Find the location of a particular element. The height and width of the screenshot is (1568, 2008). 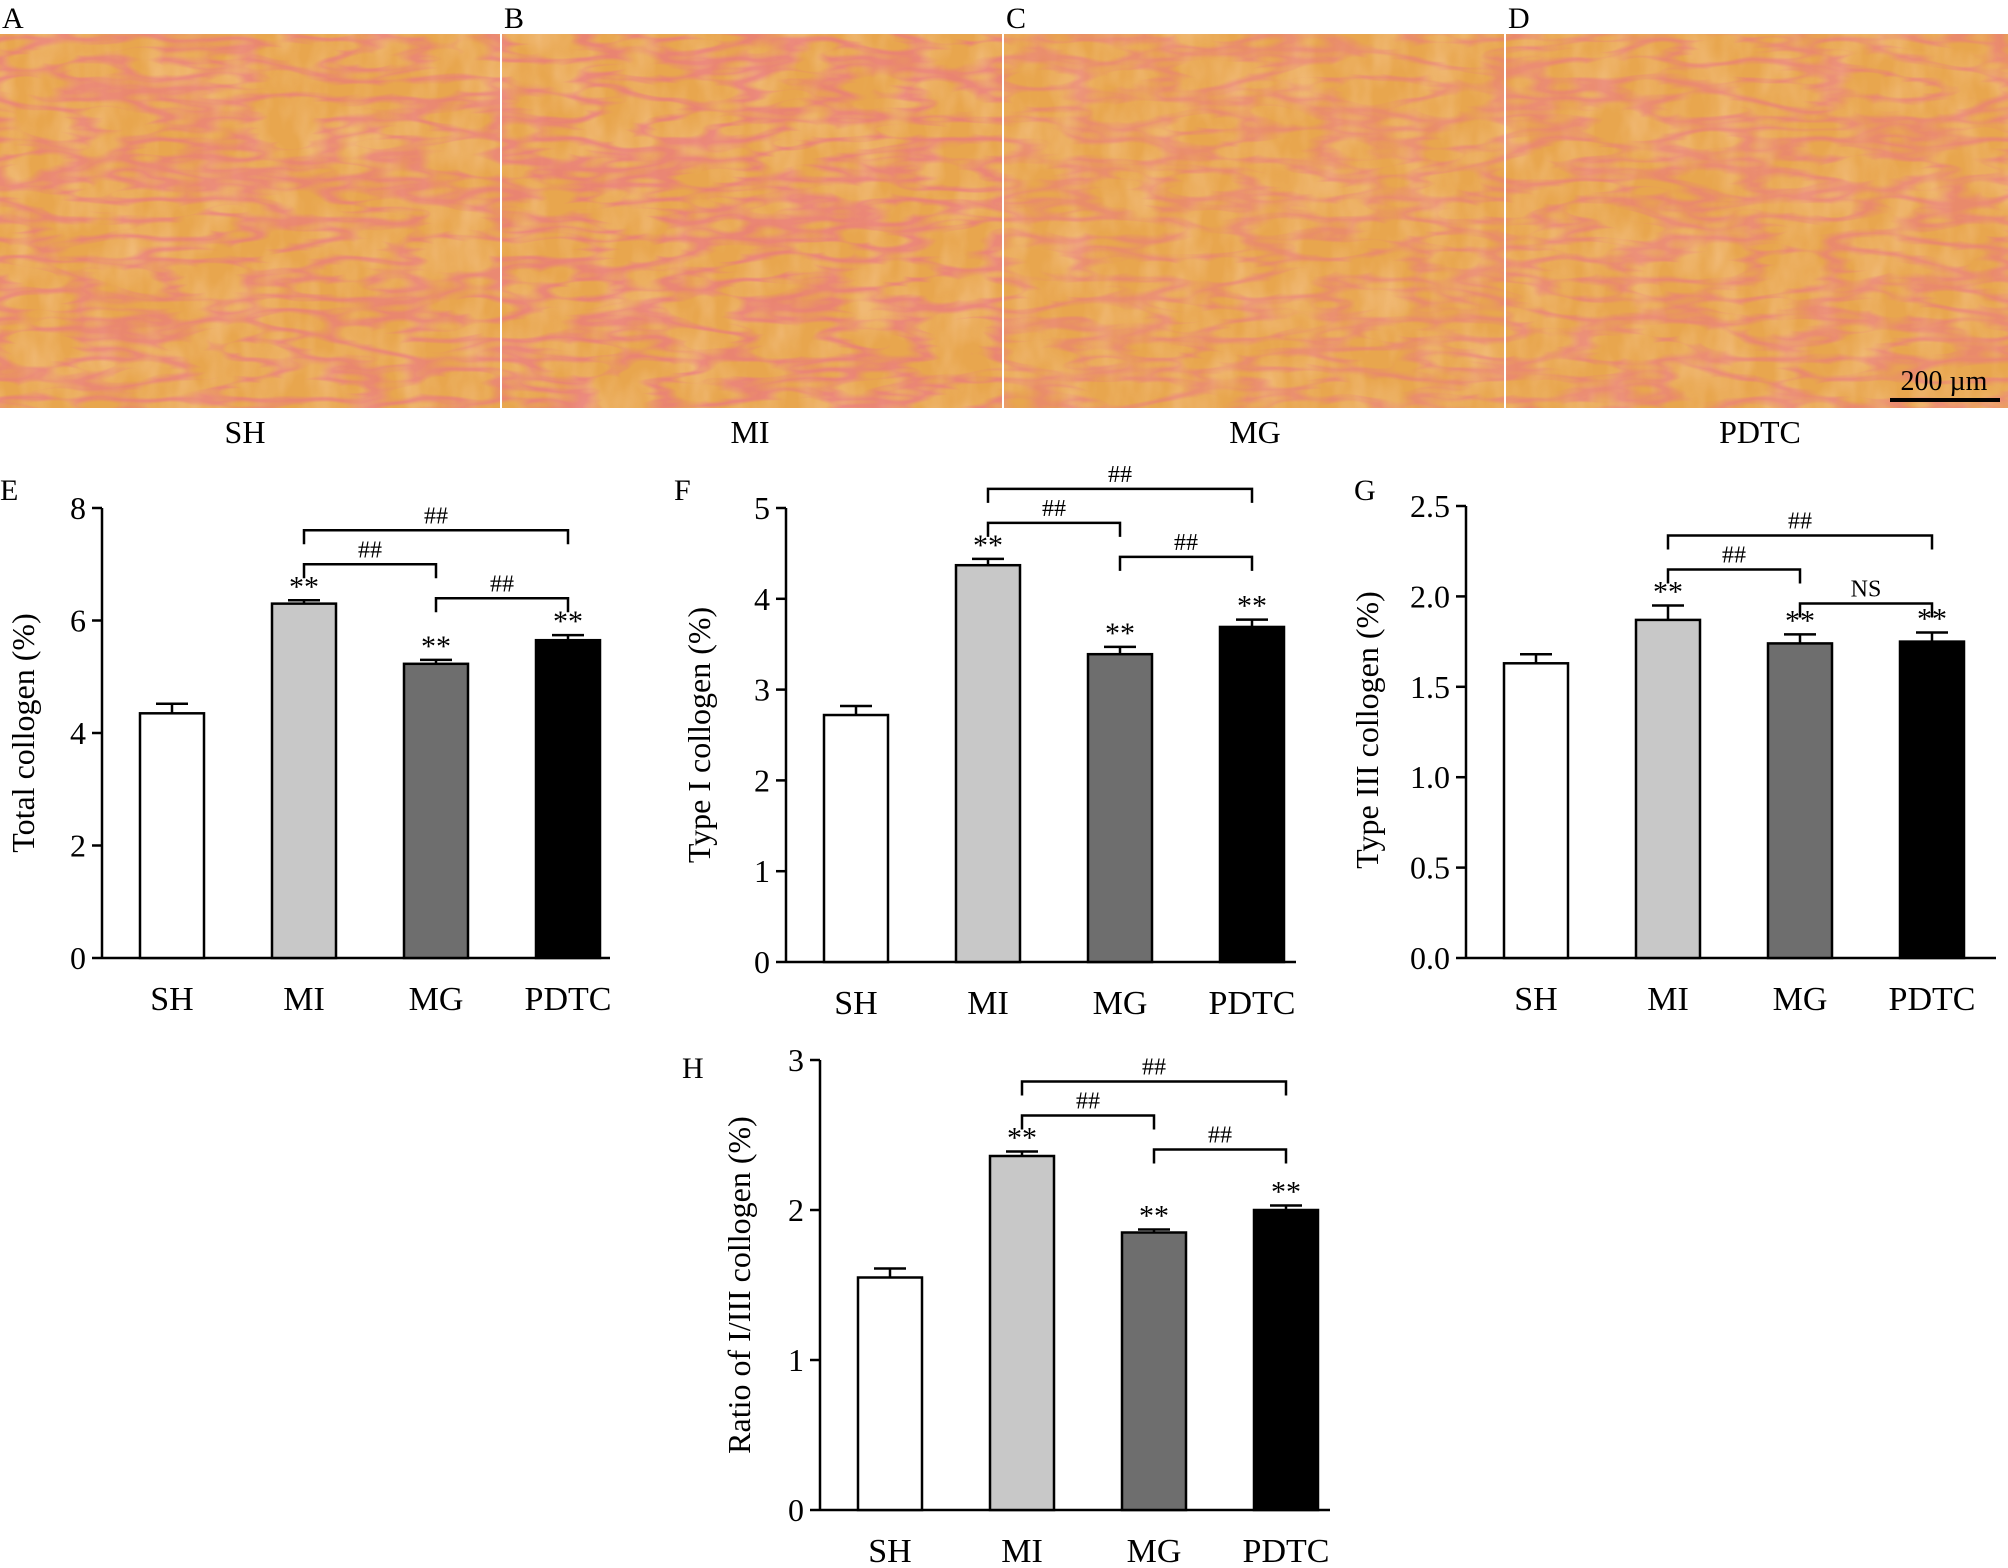

micrograph-a-group-label: SH is located at coordinates (245, 432).